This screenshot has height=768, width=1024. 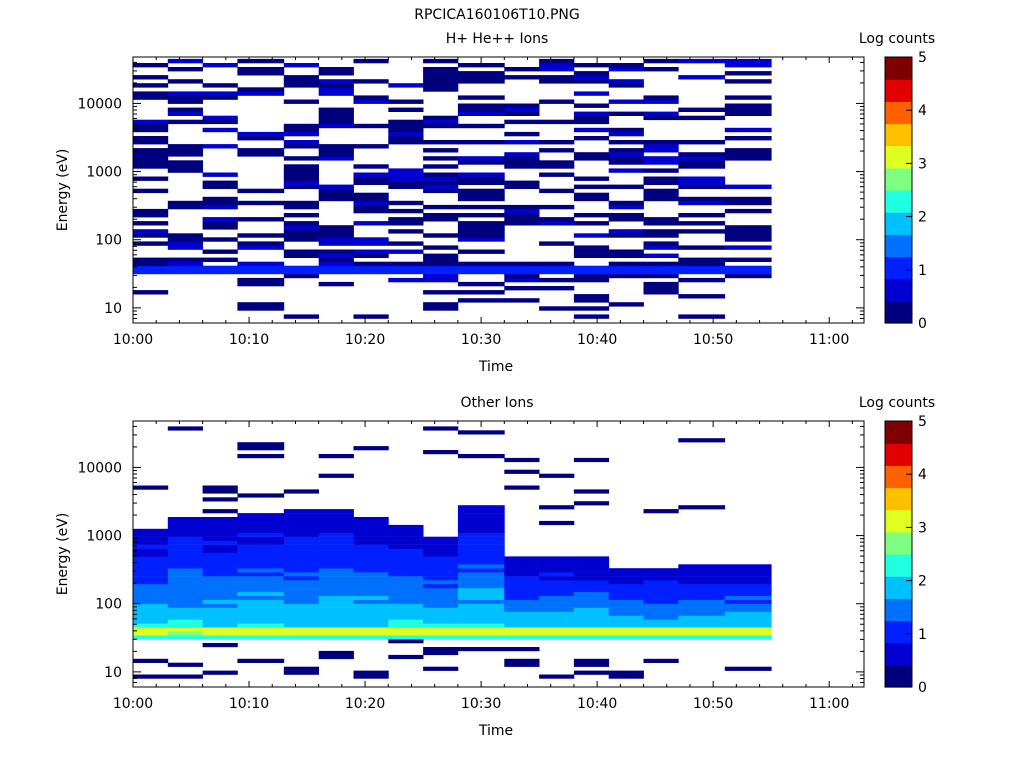 What do you see at coordinates (922, 528) in the screenshot?
I see `colorbar-tick-label: 3` at bounding box center [922, 528].